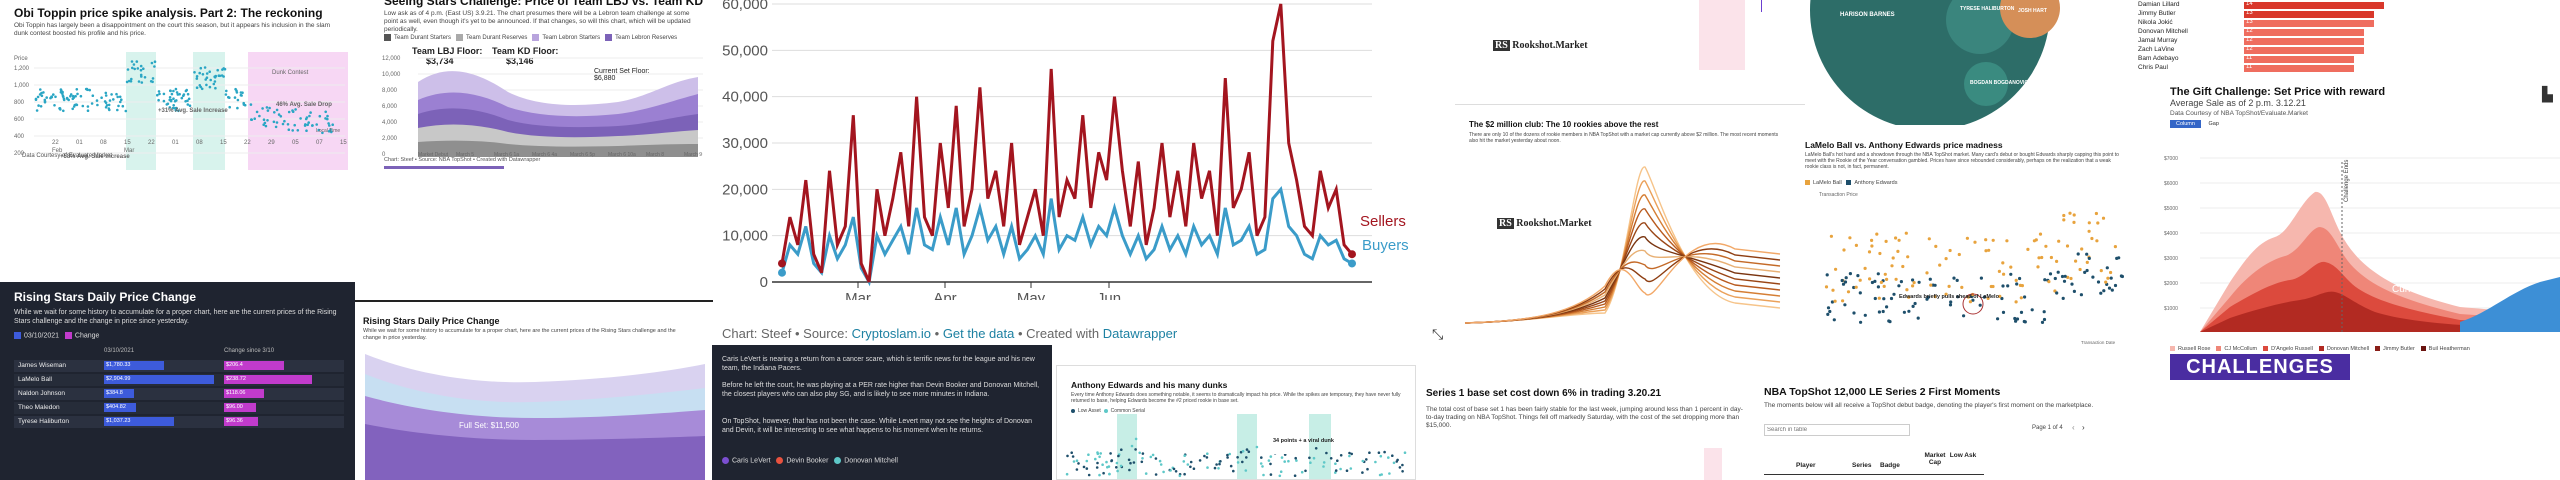  What do you see at coordinates (2260, 367) in the screenshot?
I see `challenges-banner: CHALLENGES` at bounding box center [2260, 367].